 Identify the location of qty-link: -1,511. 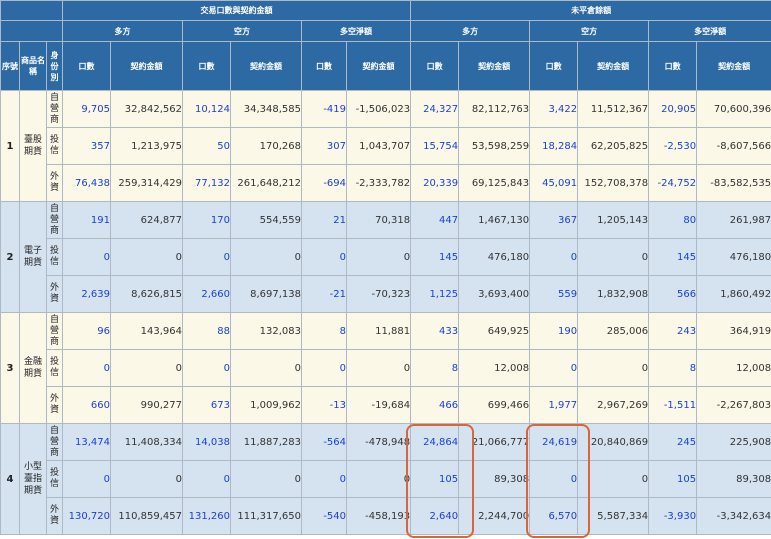
(673, 405).